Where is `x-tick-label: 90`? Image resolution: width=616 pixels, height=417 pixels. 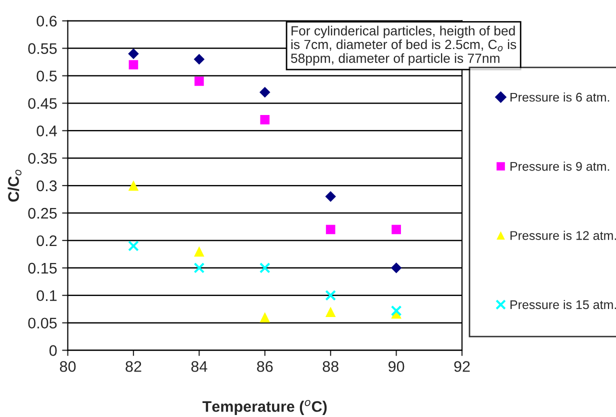 x-tick-label: 90 is located at coordinates (396, 366).